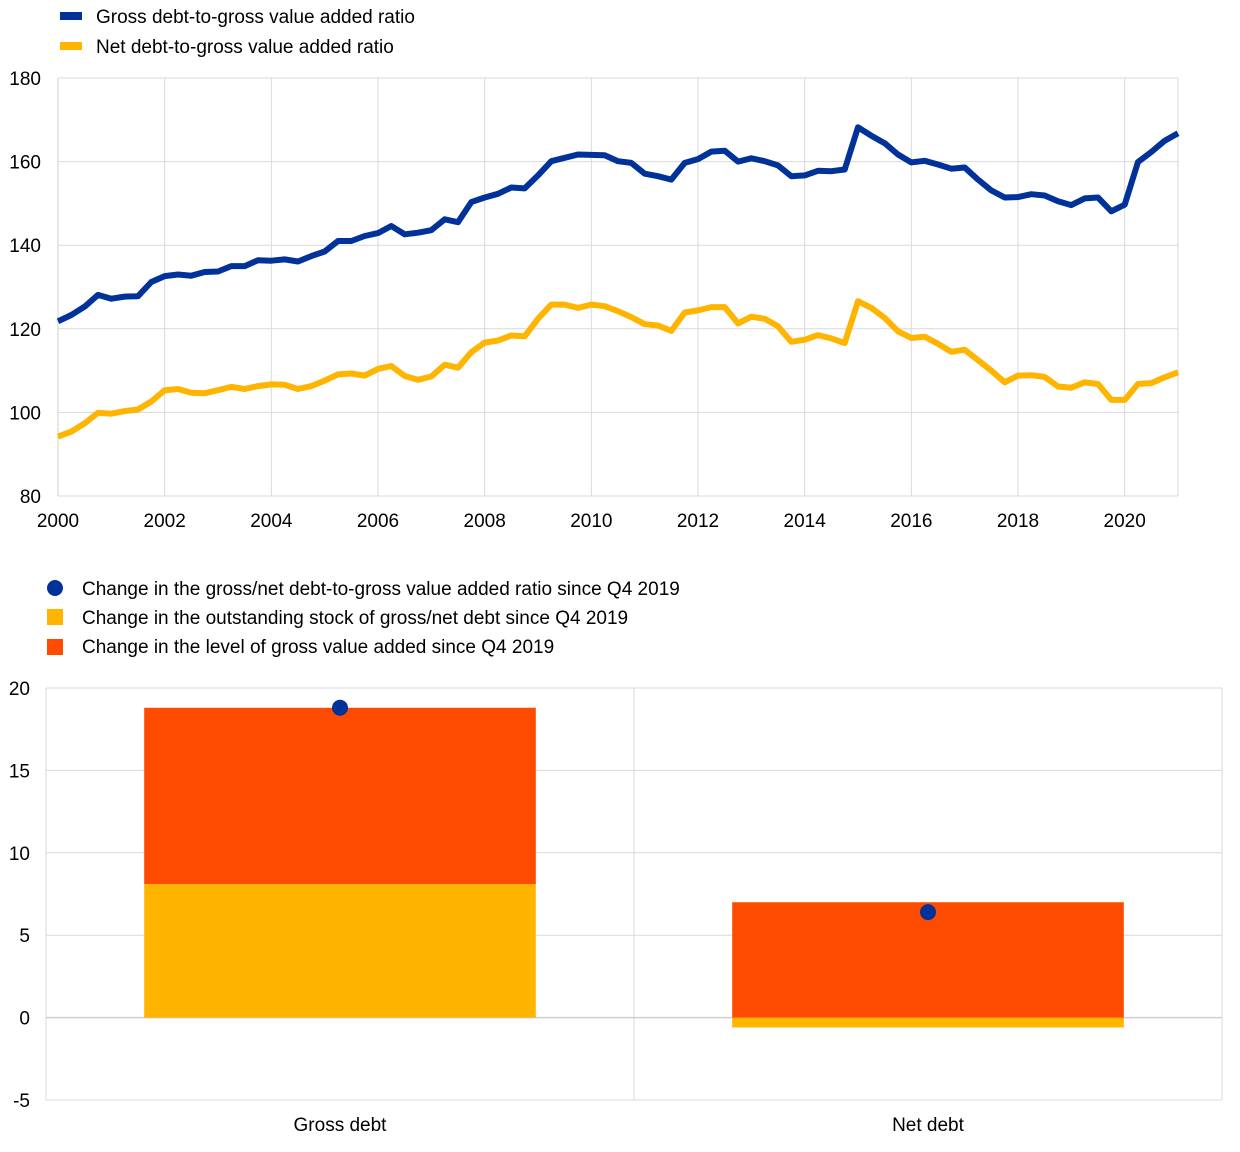 This screenshot has width=1240, height=1152. Describe the element at coordinates (21, 1101) in the screenshot. I see `bar-chart-y-tick-label: -5` at that location.